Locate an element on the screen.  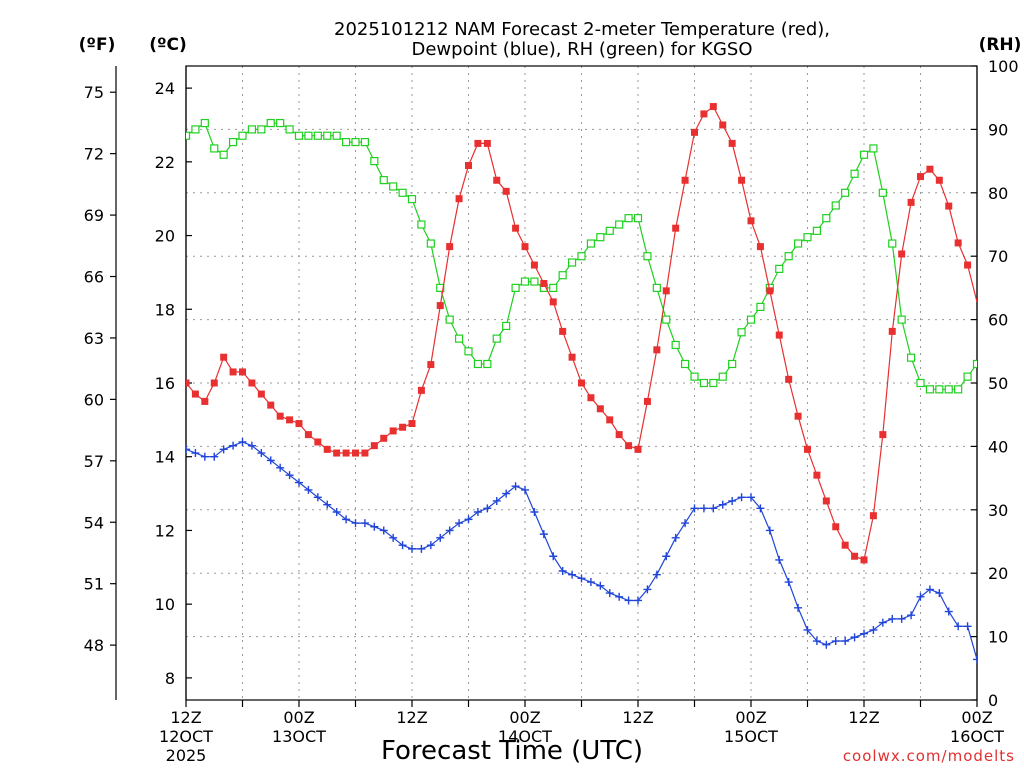
celsius-tick-label: 22 is located at coordinates (165, 162).